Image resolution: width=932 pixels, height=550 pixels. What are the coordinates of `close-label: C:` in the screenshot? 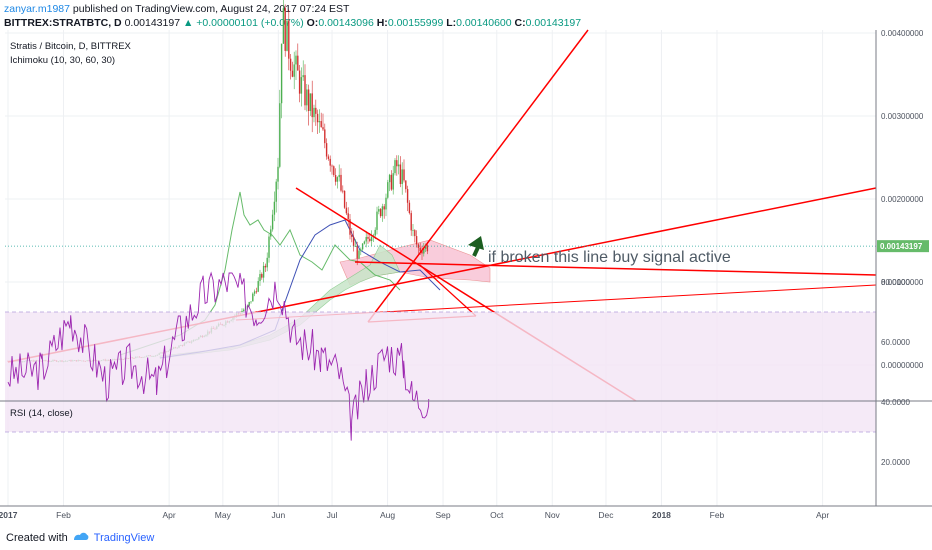 It's located at (520, 23).